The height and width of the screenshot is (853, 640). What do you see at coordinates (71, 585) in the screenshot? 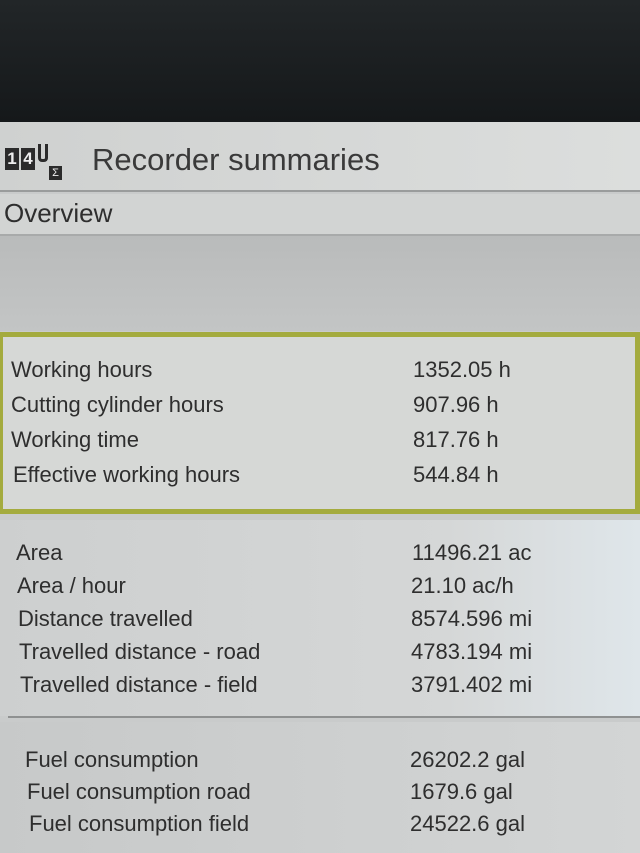
I see `row-label: Area / hour` at bounding box center [71, 585].